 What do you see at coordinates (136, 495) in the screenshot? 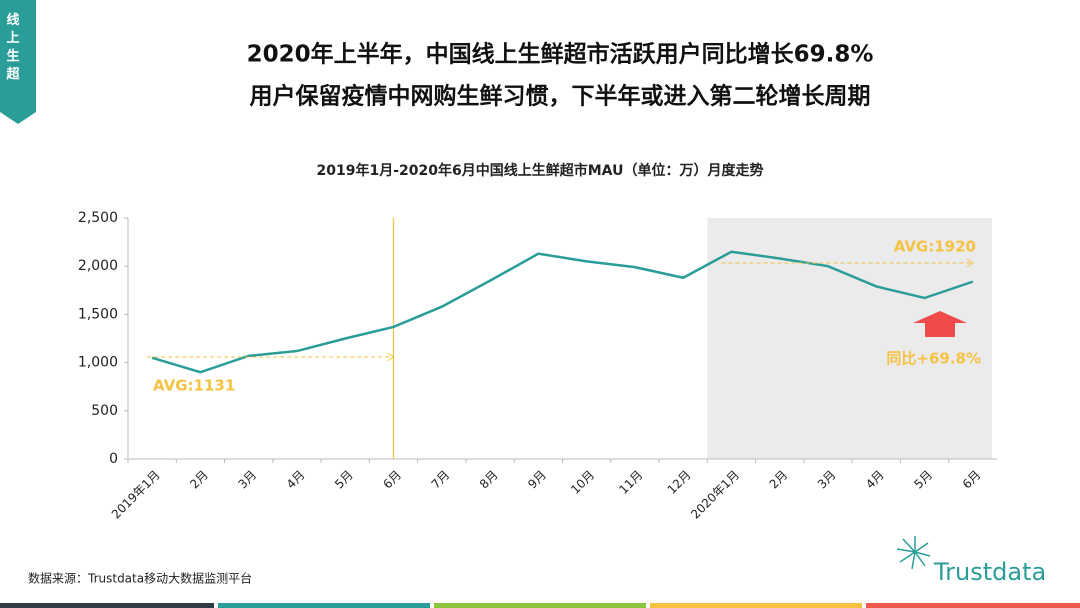
I see `x-tick-label: 2019年1月` at bounding box center [136, 495].